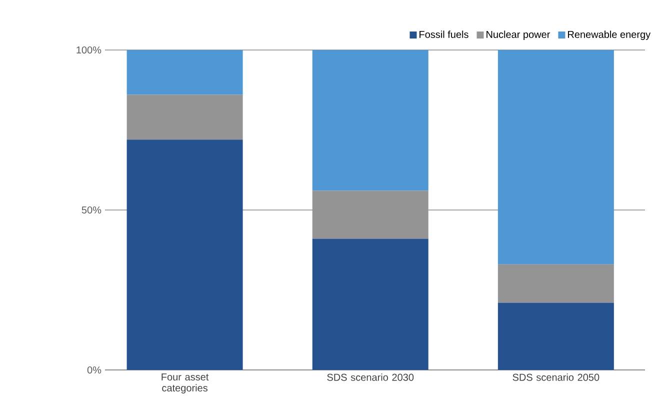 This screenshot has width=659, height=414. What do you see at coordinates (444, 34) in the screenshot?
I see `legend-label: Fossil fuels` at bounding box center [444, 34].